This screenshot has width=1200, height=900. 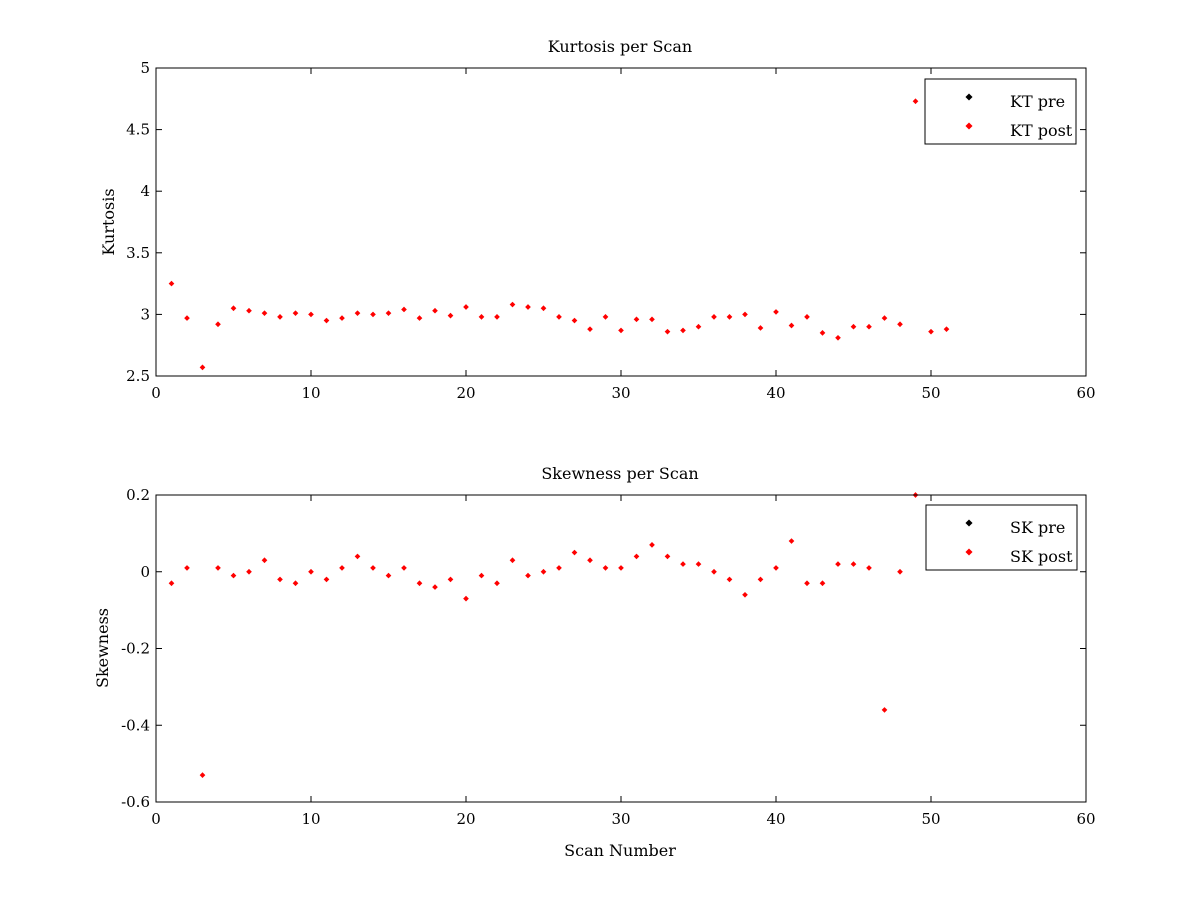 I want to click on skewness-y-tick-label: -0.4, so click(x=135, y=725).